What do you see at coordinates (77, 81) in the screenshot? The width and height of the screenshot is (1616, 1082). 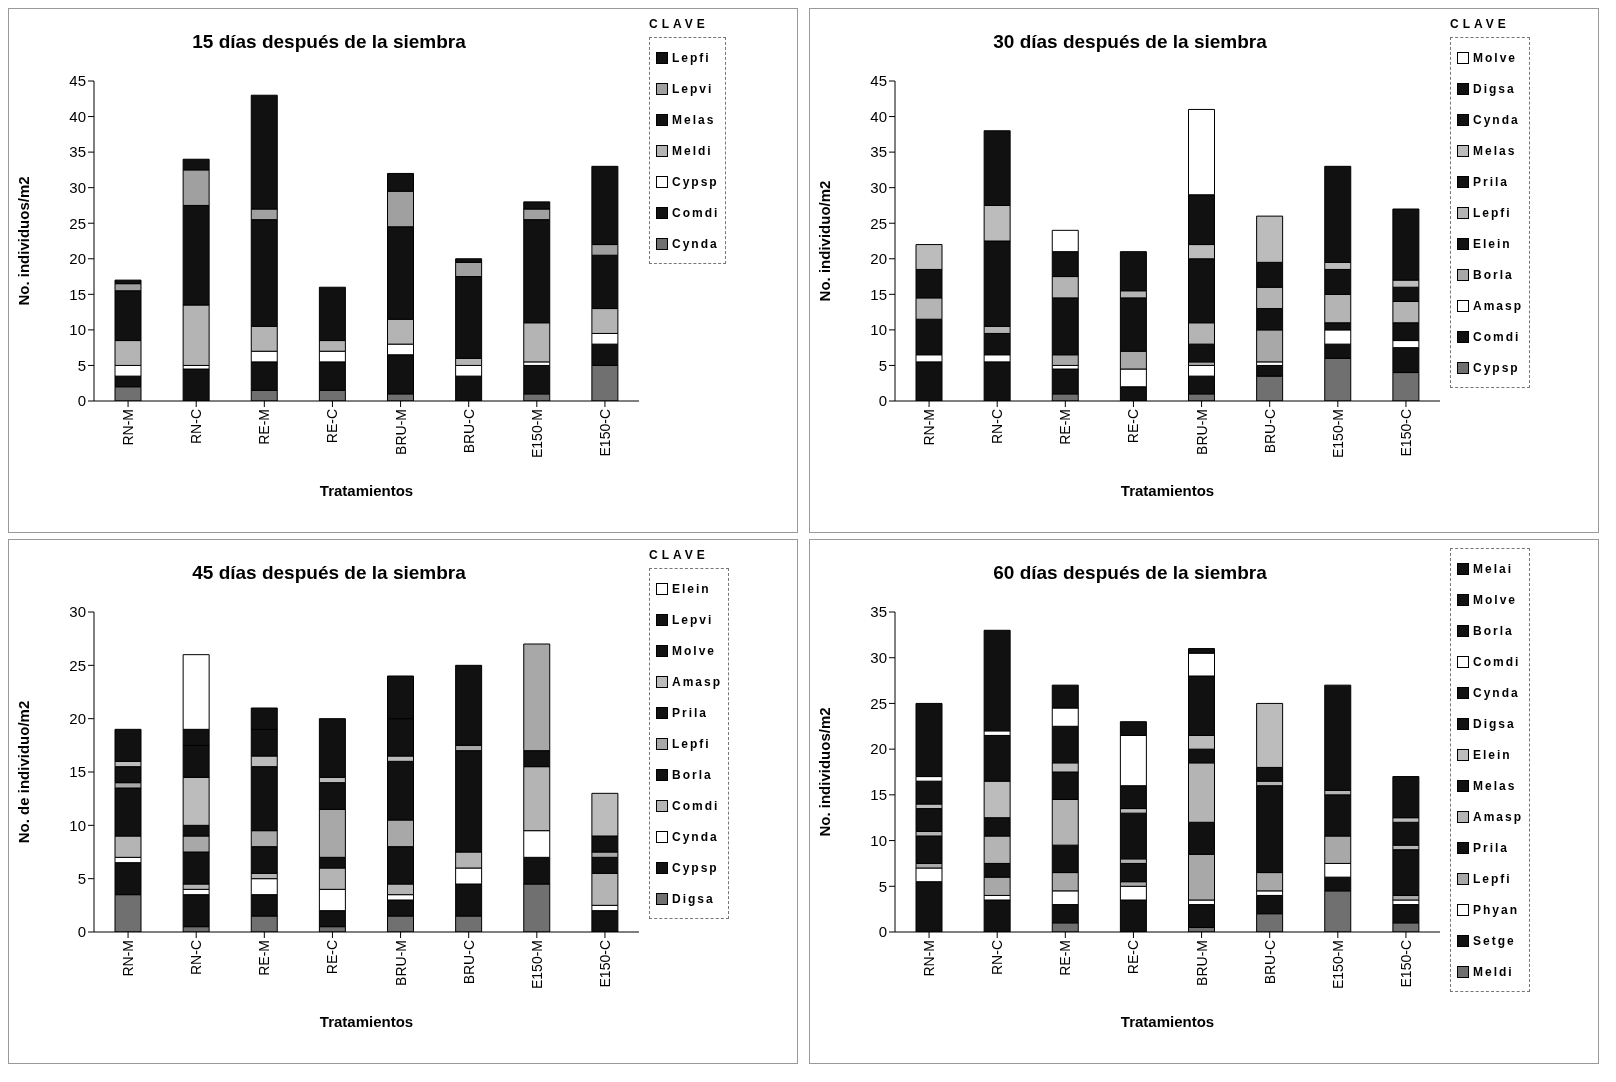 I see `y-tick-label: 45` at bounding box center [77, 81].